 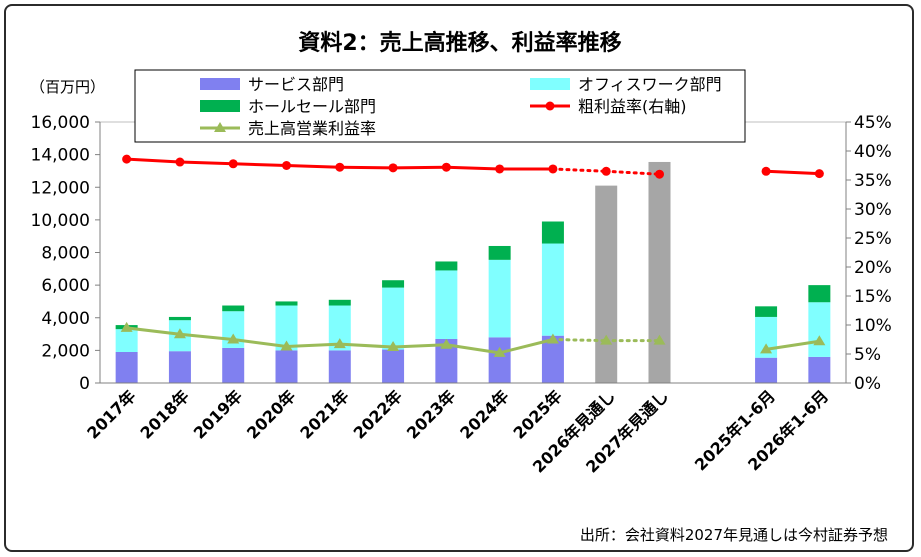 What do you see at coordinates (60, 123) in the screenshot?
I see `y-left-tick-label-8: 16,000` at bounding box center [60, 123].